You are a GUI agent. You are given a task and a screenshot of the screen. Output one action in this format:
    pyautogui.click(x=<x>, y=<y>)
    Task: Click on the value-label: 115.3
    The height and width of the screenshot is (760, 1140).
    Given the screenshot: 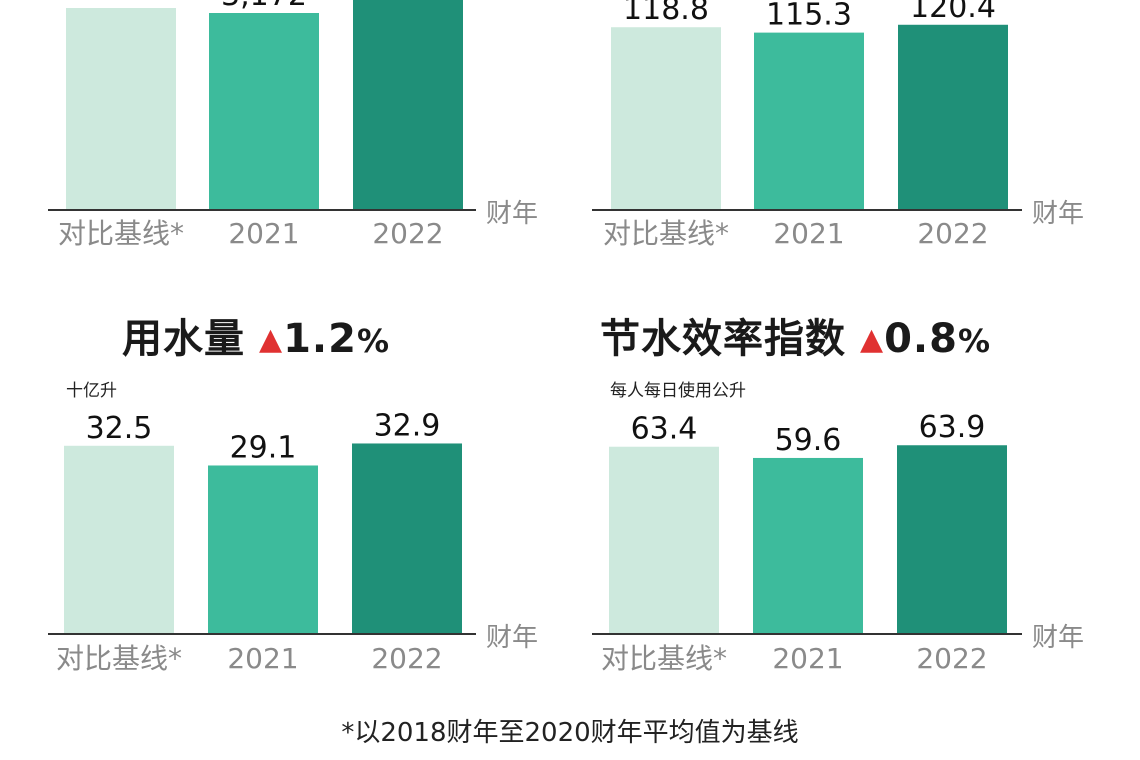 What is the action you would take?
    pyautogui.click(x=809, y=16)
    